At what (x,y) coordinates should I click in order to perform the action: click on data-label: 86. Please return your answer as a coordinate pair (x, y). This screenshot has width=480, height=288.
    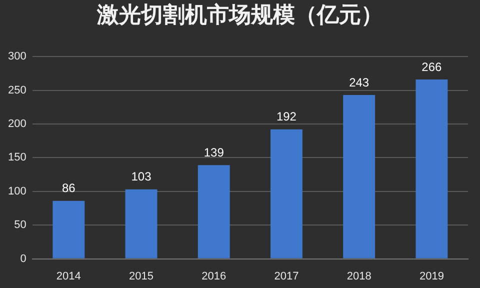
    Looking at the image, I should click on (69, 188).